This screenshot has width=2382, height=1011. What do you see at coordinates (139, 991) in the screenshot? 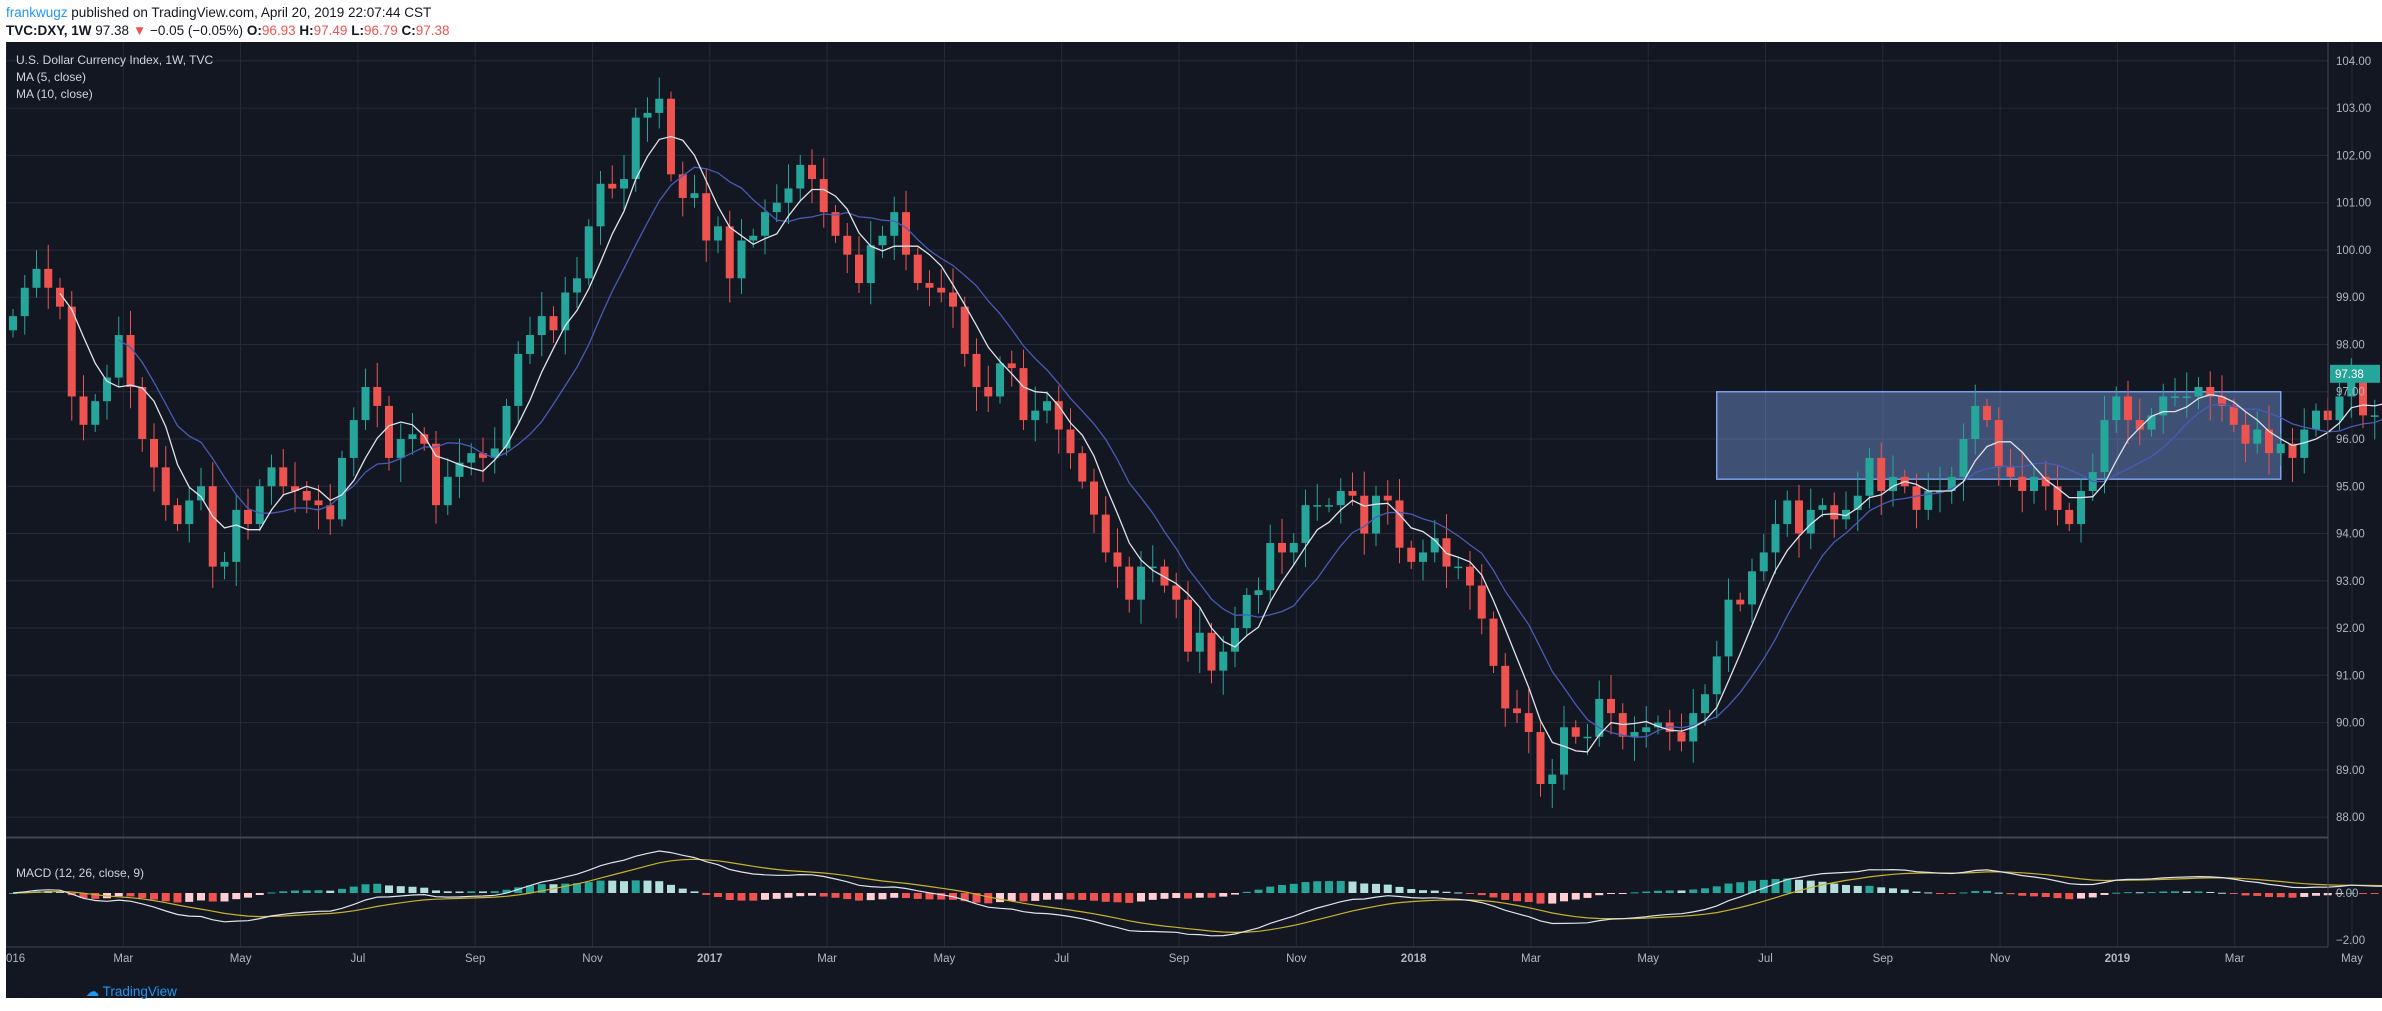
I see `tradingview-link: TradingView` at bounding box center [139, 991].